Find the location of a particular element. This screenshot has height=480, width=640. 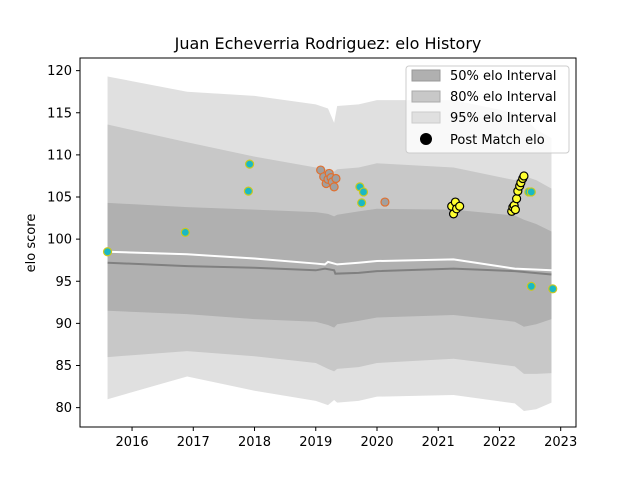

y-tick-label: 120 is located at coordinates (59, 71).